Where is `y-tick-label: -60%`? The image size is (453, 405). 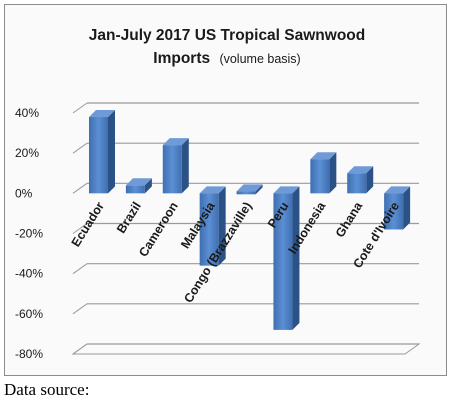 y-tick-label: -60% is located at coordinates (29, 314).